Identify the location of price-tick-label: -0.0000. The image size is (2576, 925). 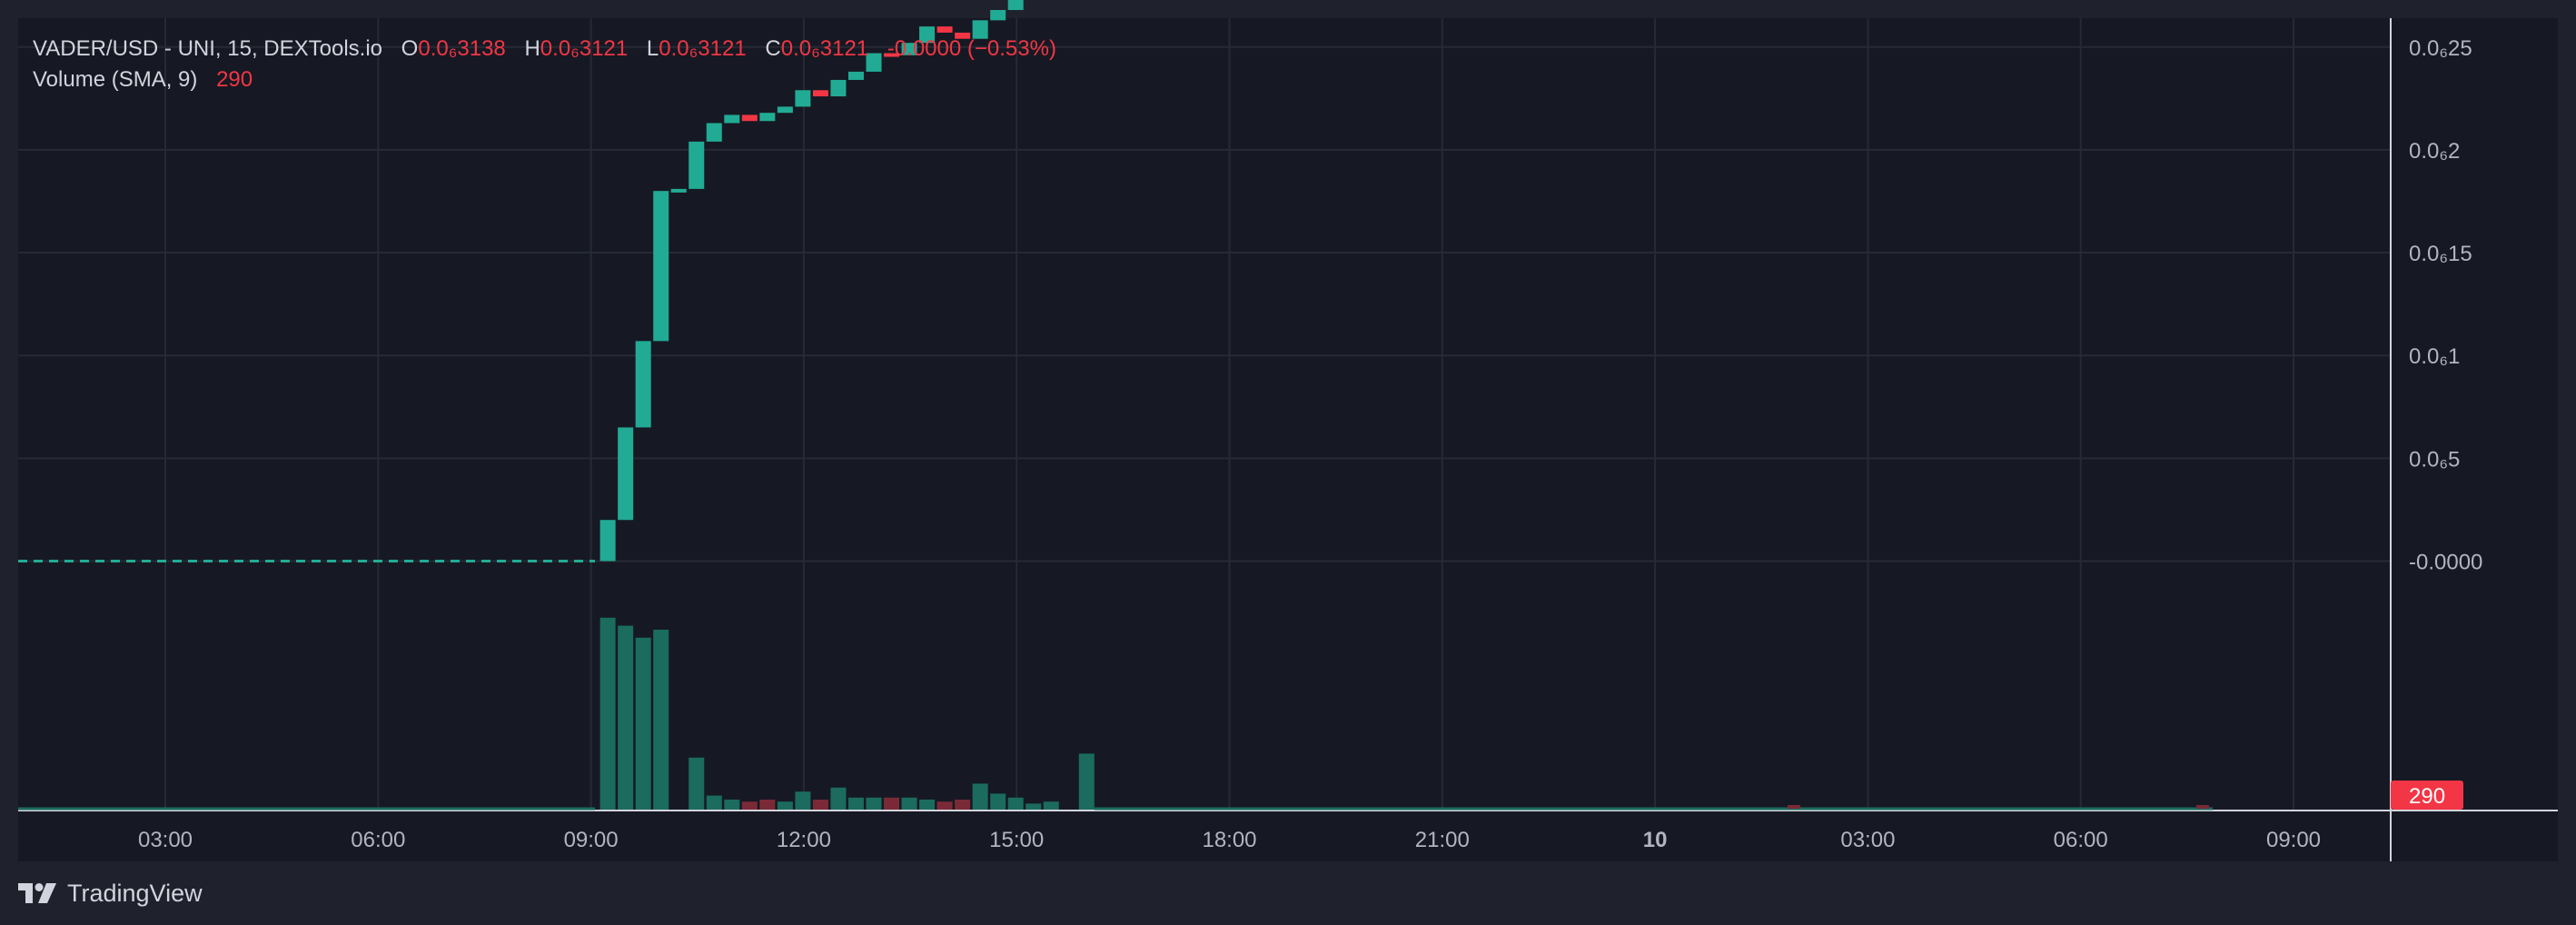
(2445, 563).